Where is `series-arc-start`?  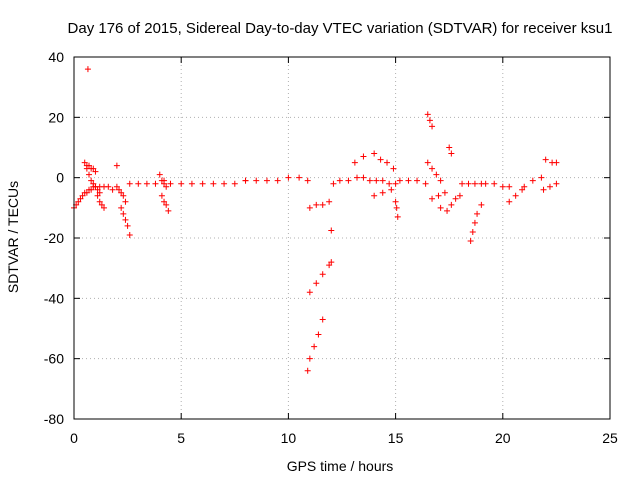 series-arc-start is located at coordinates (84, 197).